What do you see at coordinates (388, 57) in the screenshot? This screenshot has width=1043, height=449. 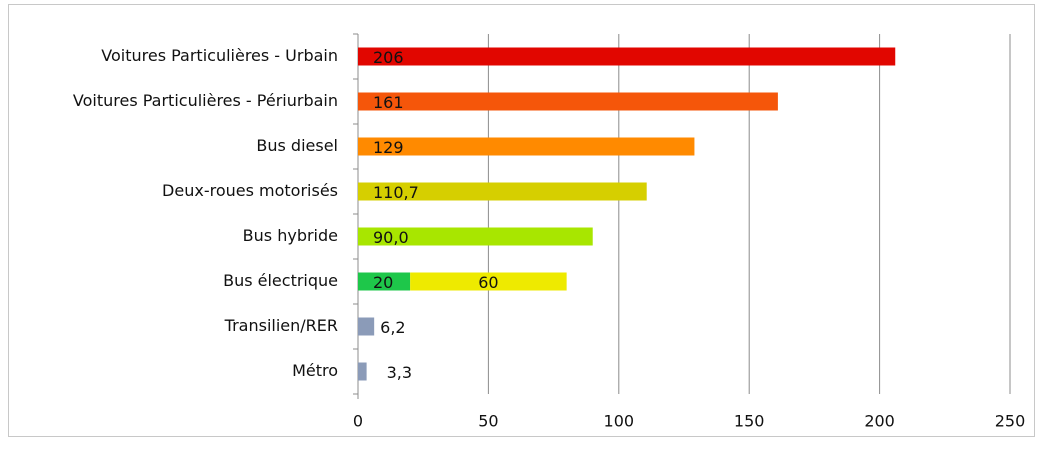 I see `value-label: 206` at bounding box center [388, 57].